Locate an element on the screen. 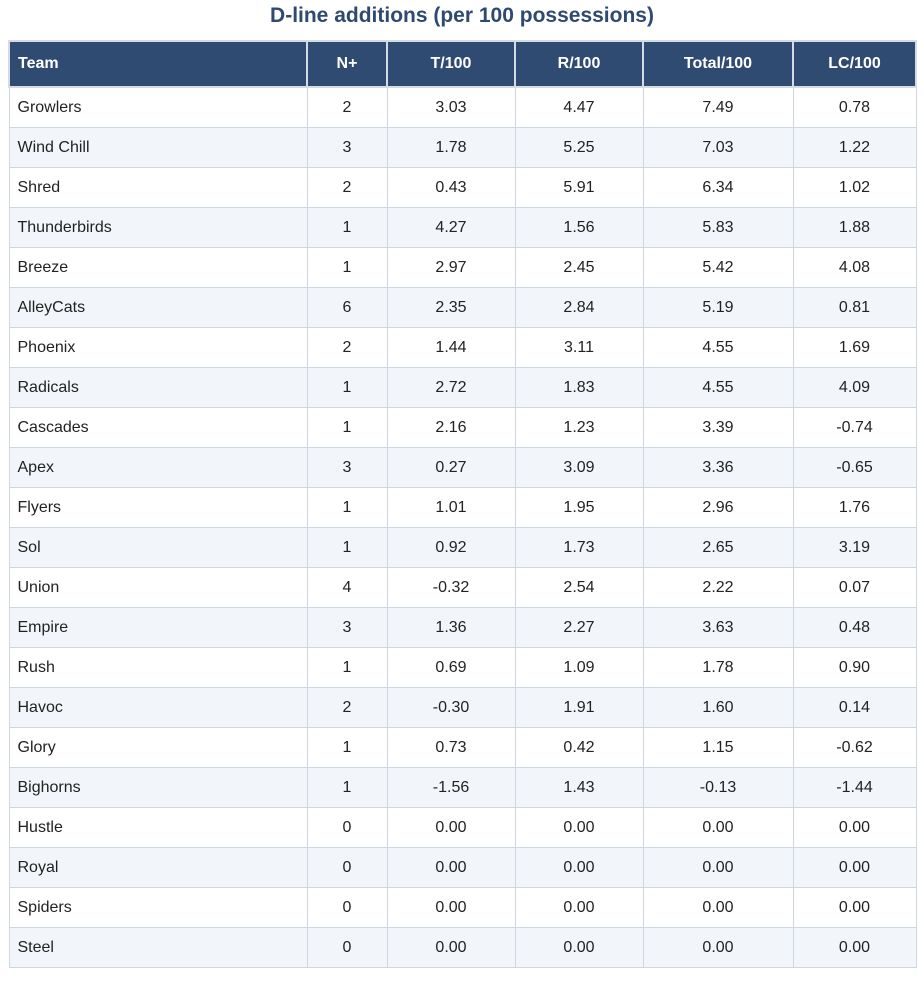 The height and width of the screenshot is (996, 924). value-cell: 1.23 is located at coordinates (579, 427).